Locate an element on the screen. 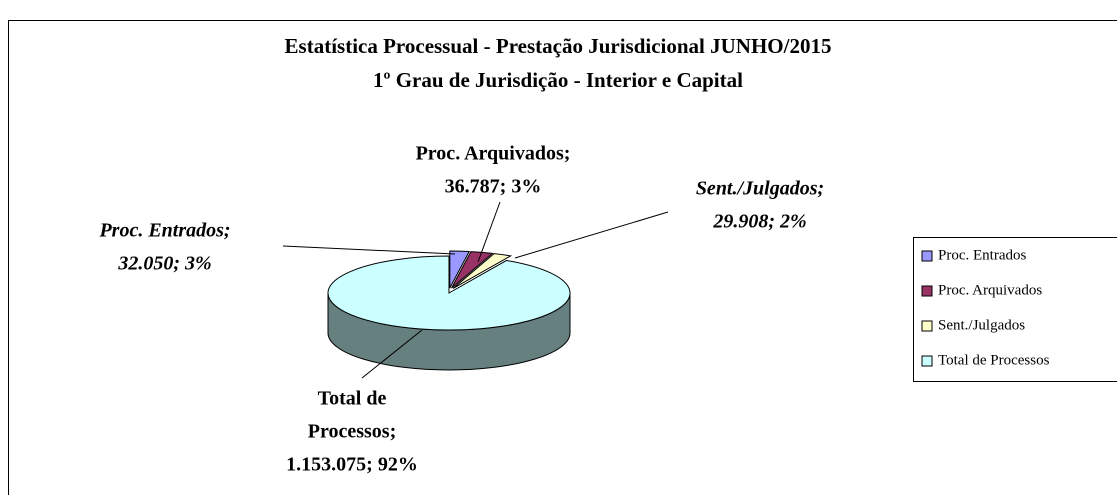  legend-label: Sent./Julgados is located at coordinates (981, 325).